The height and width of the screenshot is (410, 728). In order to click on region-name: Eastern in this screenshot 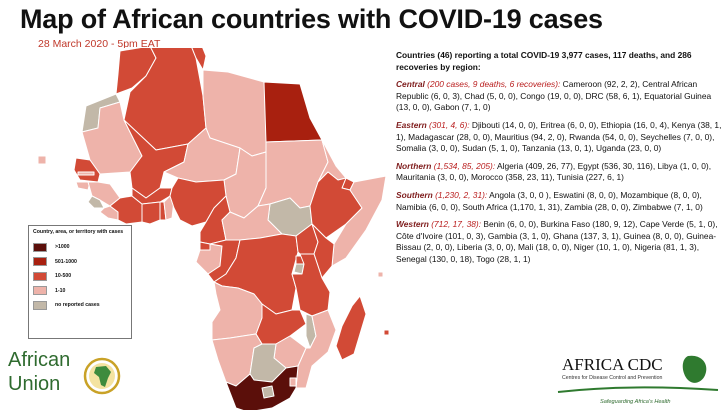, I will do `click(411, 124)`.